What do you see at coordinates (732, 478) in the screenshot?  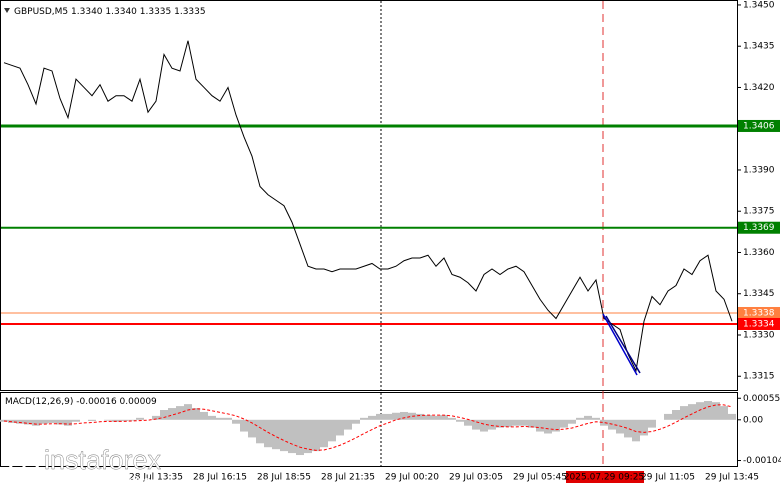 I see `x-tick-label: 29 Jul 13:45` at bounding box center [732, 478].